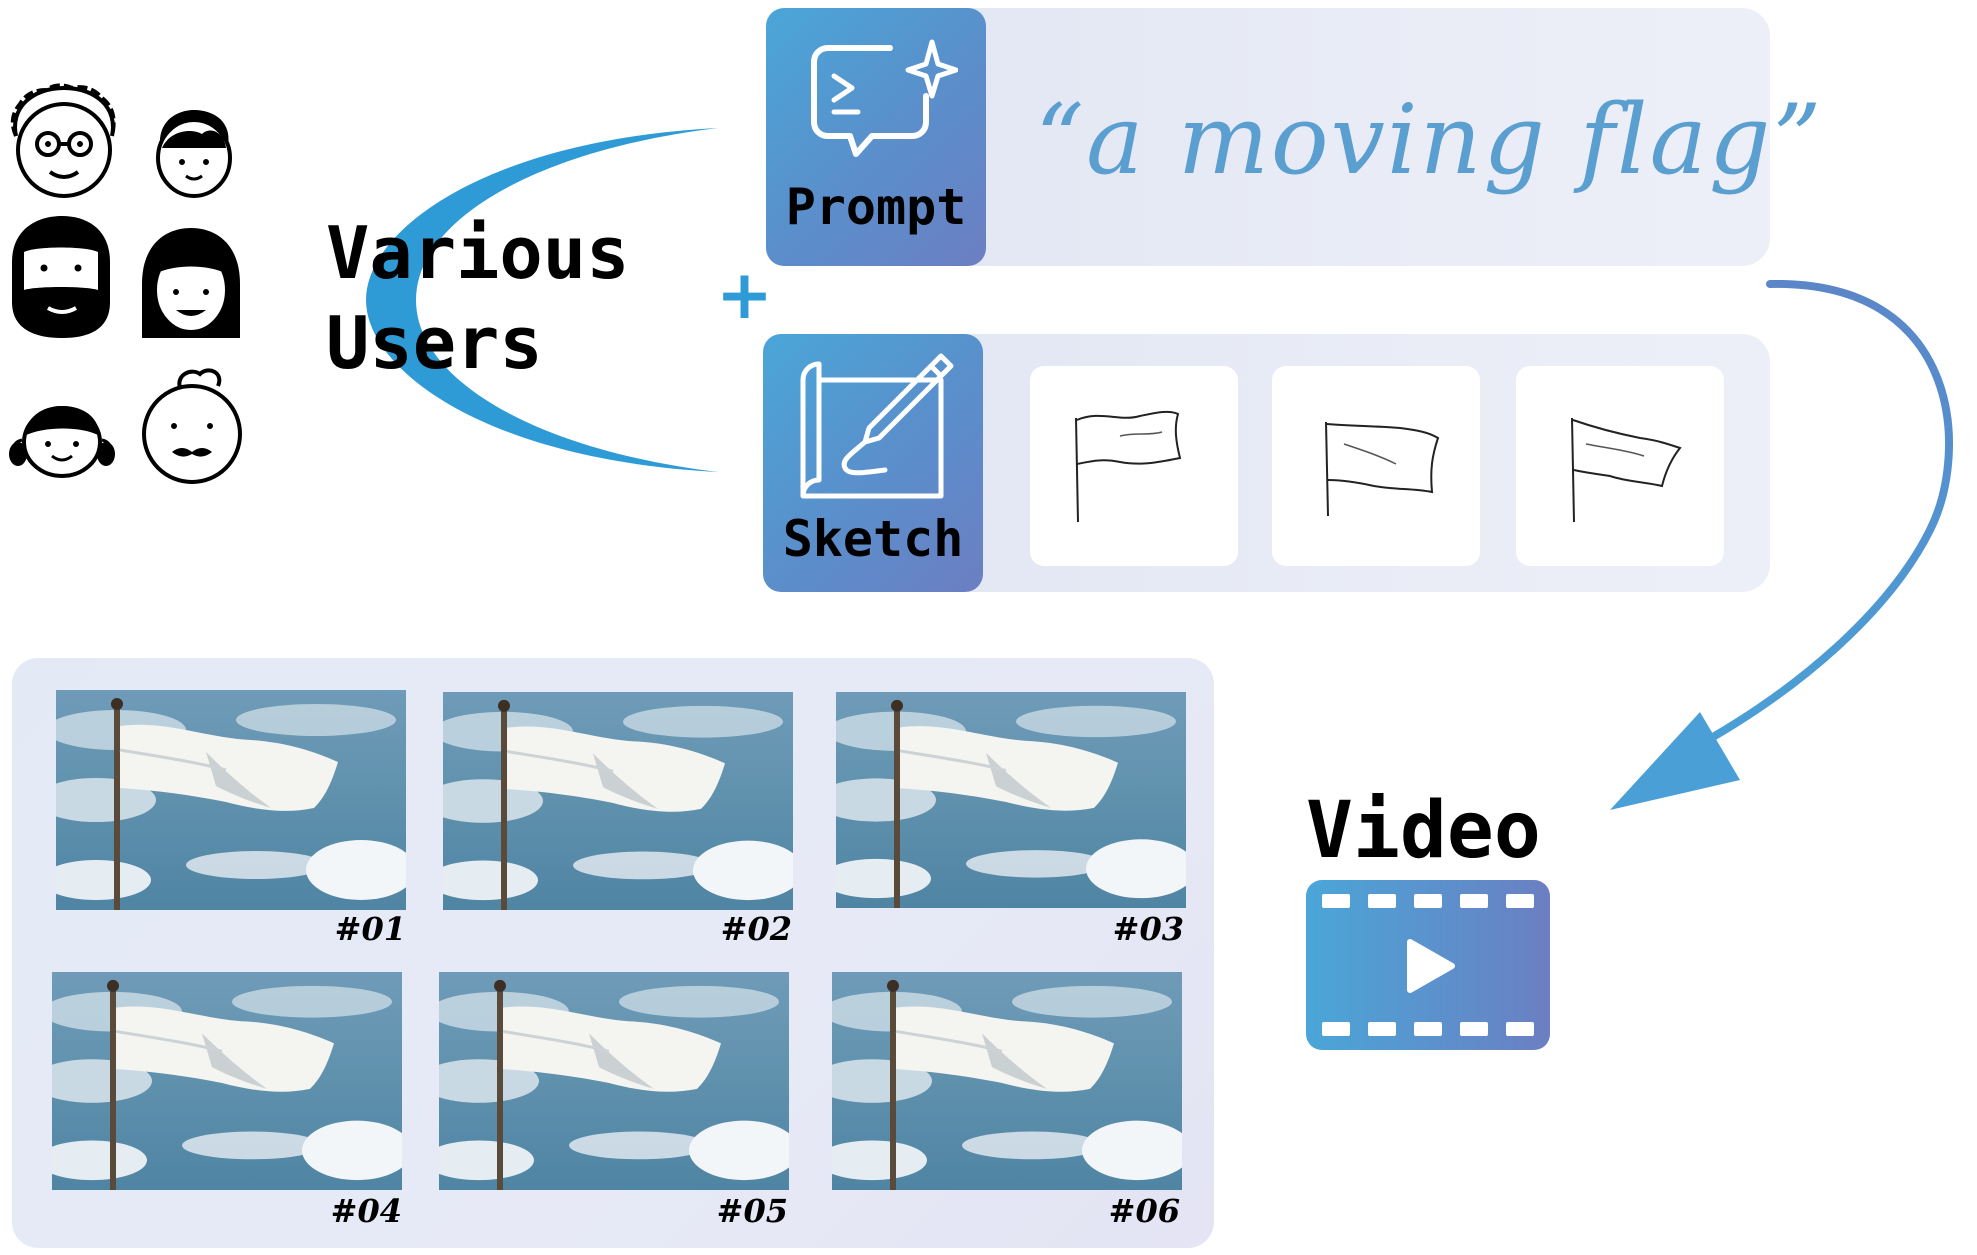 Image resolution: width=1977 pixels, height=1255 pixels. Describe the element at coordinates (366, 1211) in the screenshot. I see `frame-label-4: #04` at that location.